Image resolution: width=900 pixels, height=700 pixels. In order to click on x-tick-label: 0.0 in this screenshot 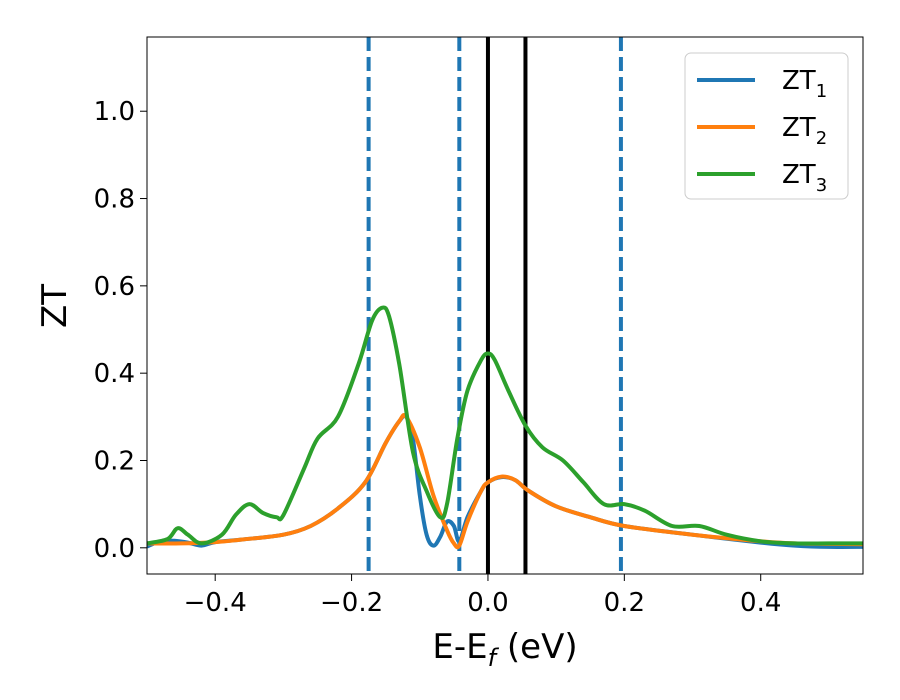, I will do `click(487, 603)`.